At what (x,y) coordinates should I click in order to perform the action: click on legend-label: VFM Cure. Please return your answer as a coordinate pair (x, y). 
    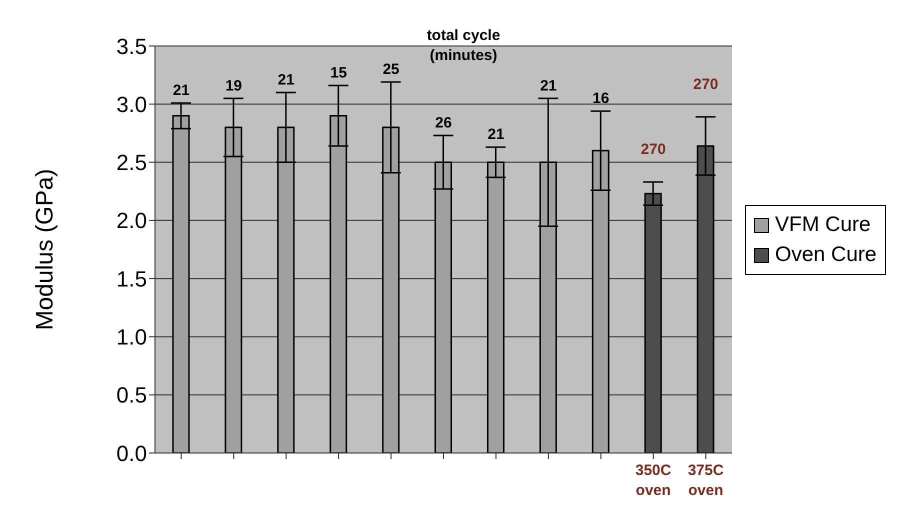
    Looking at the image, I should click on (823, 225).